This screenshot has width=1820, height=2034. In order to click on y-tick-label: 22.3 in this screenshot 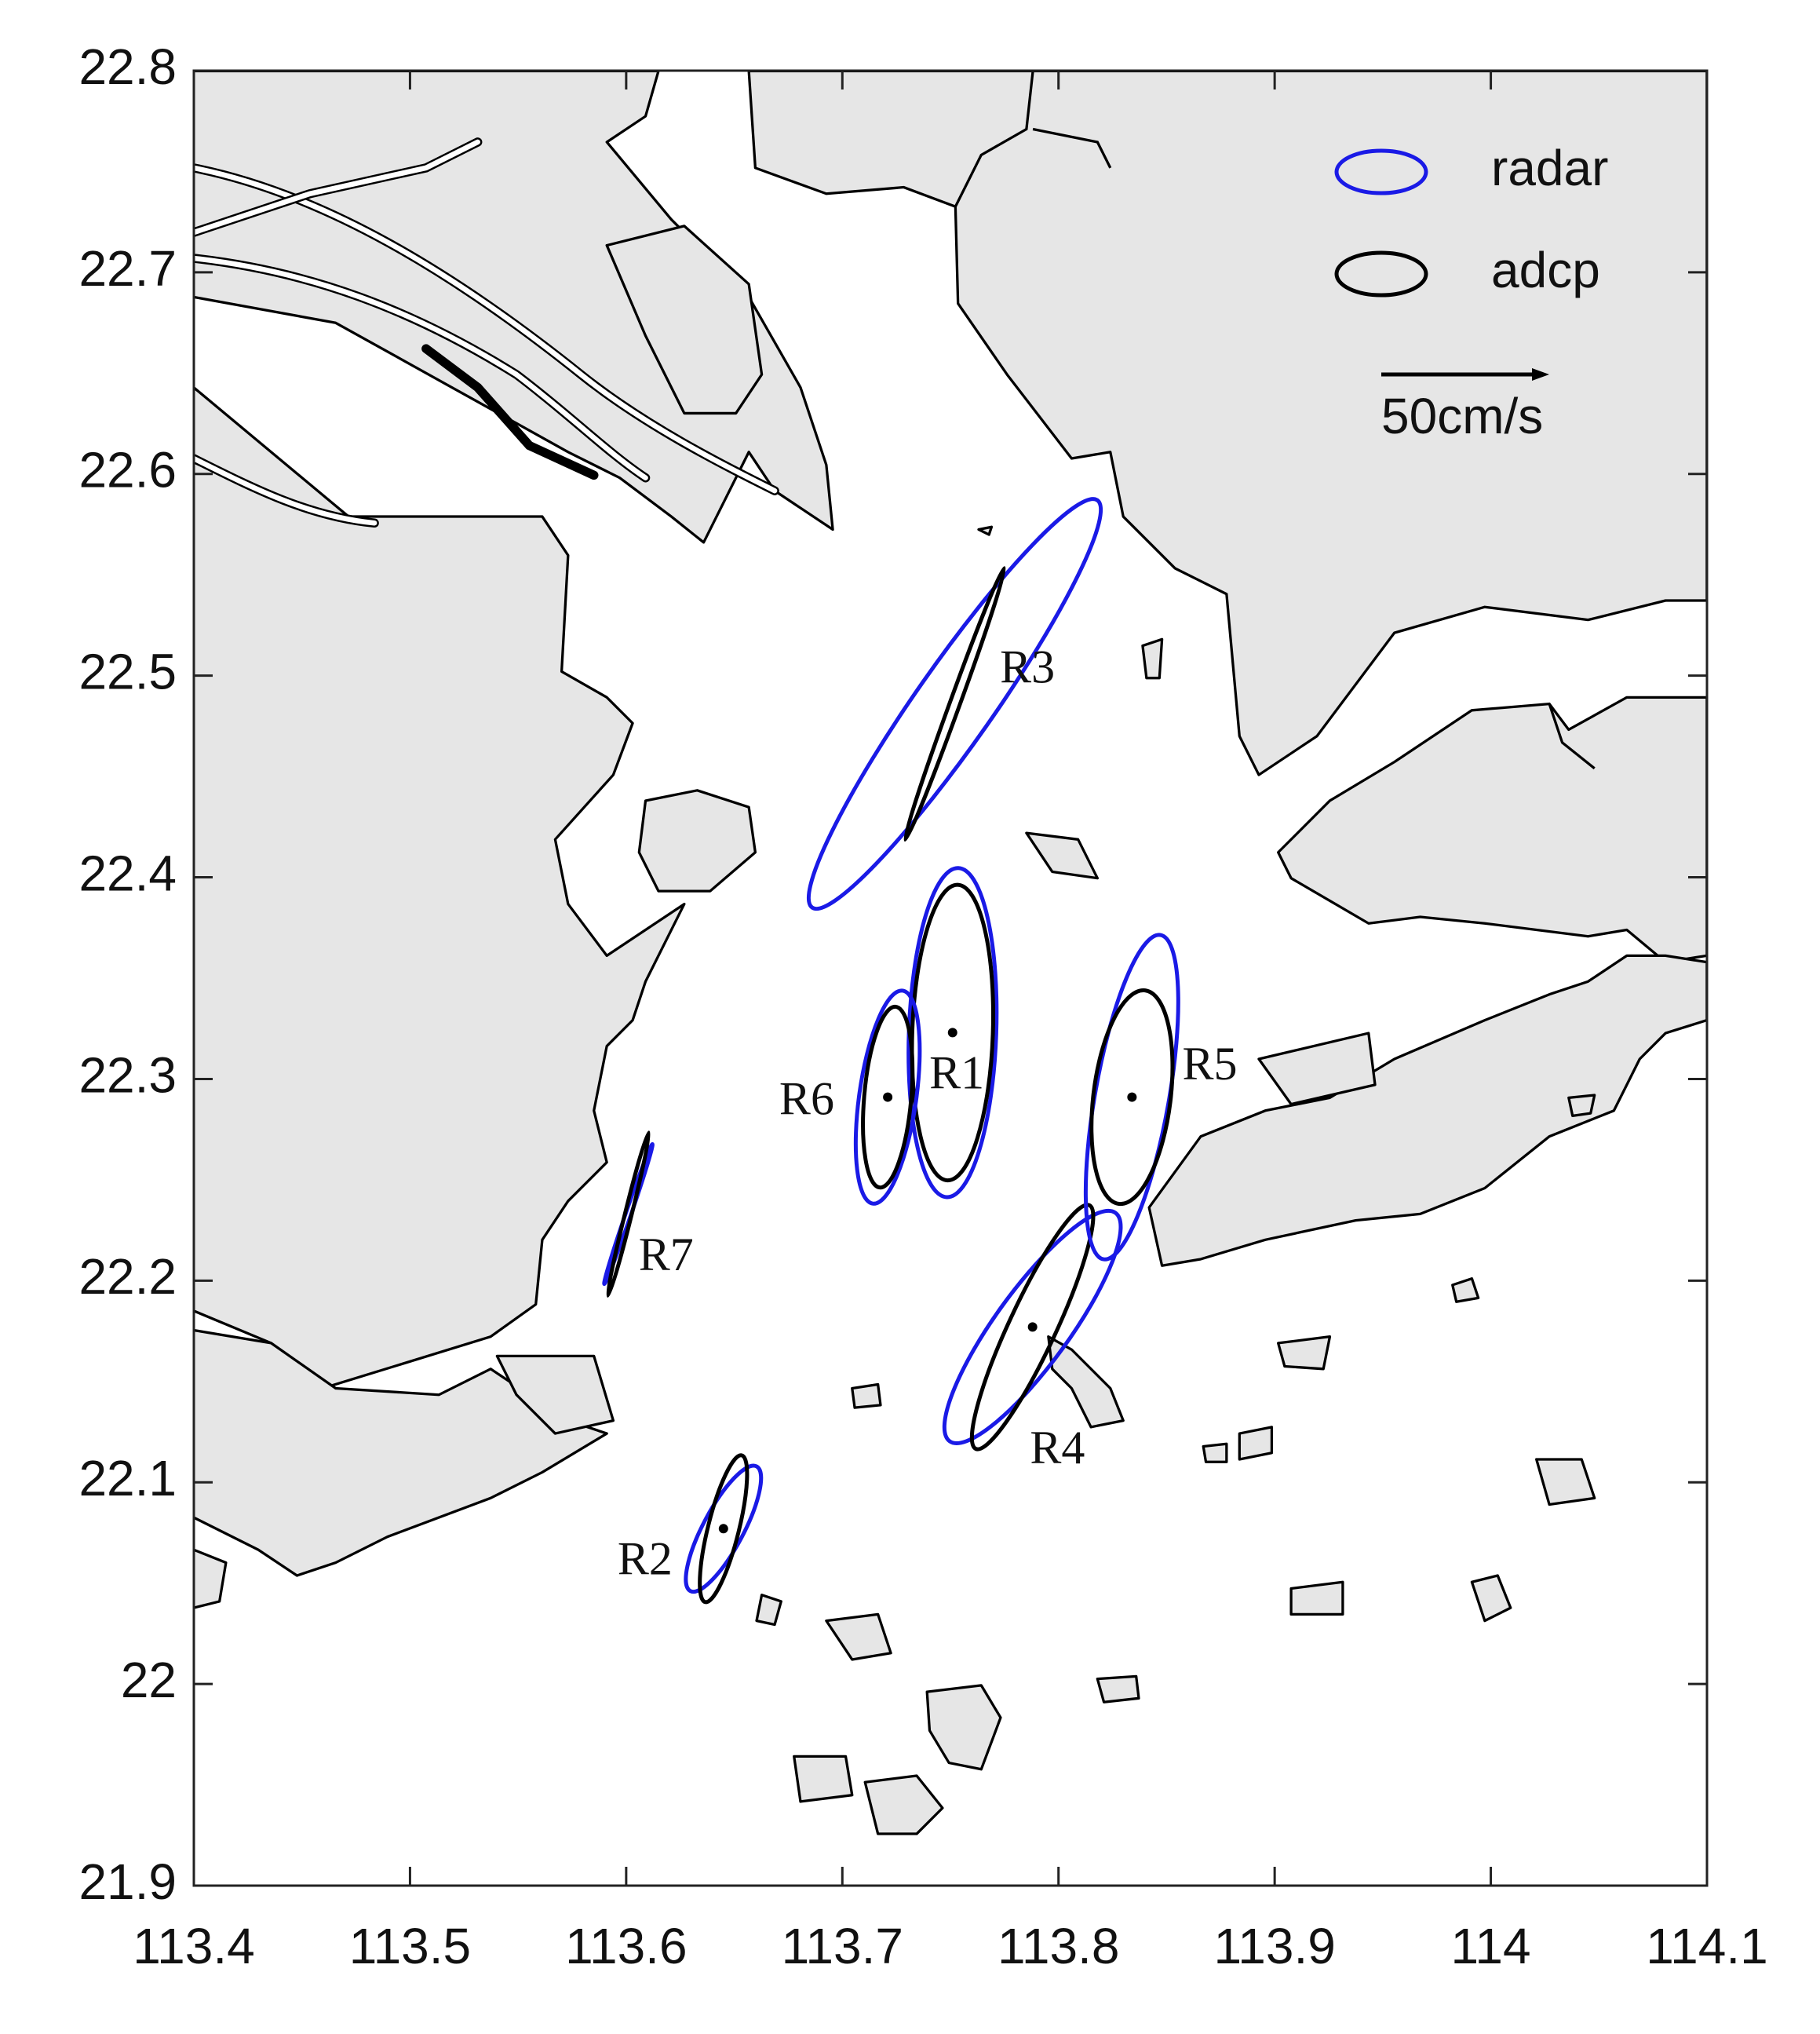, I will do `click(127, 1074)`.